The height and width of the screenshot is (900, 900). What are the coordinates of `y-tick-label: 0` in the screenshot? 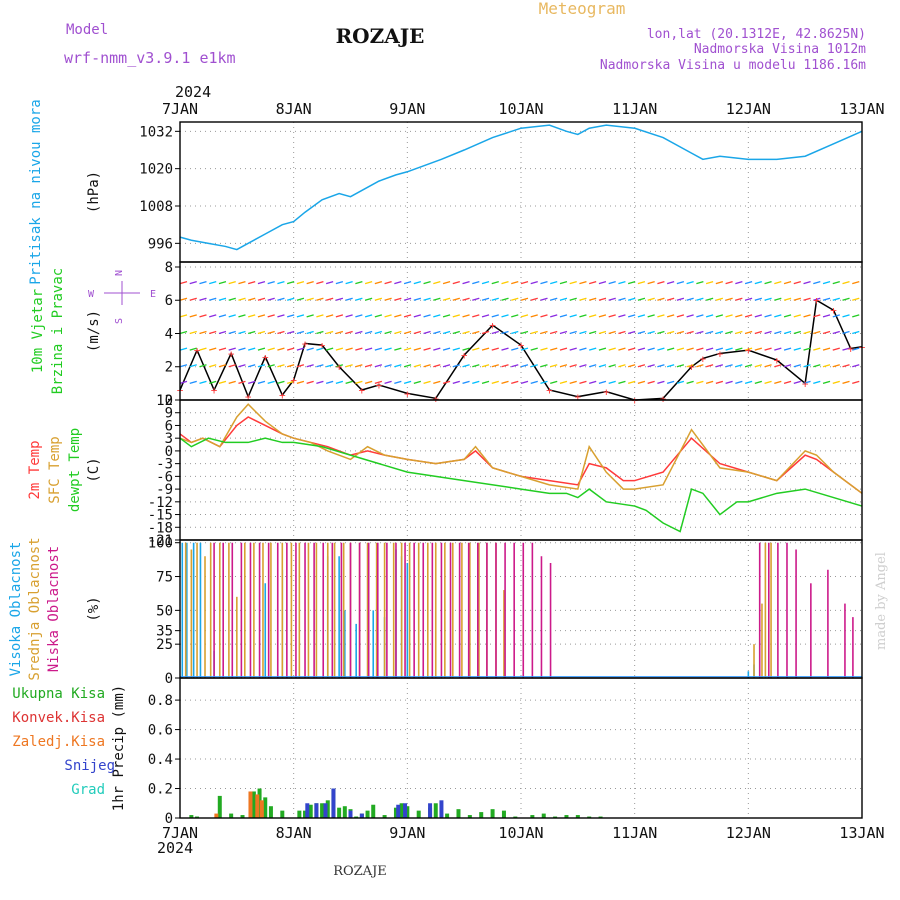 It's located at (169, 401).